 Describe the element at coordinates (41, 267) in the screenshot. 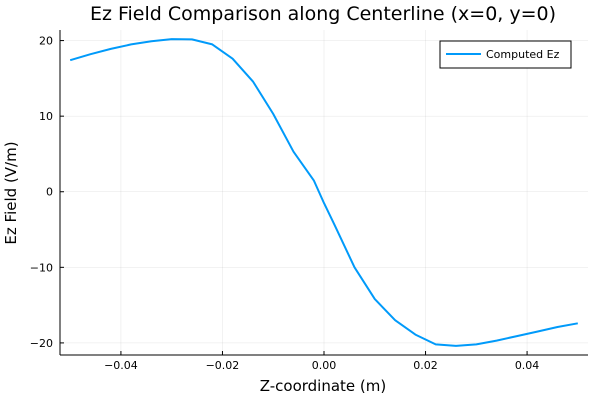

I see `y-tick-label-1: −10` at that location.